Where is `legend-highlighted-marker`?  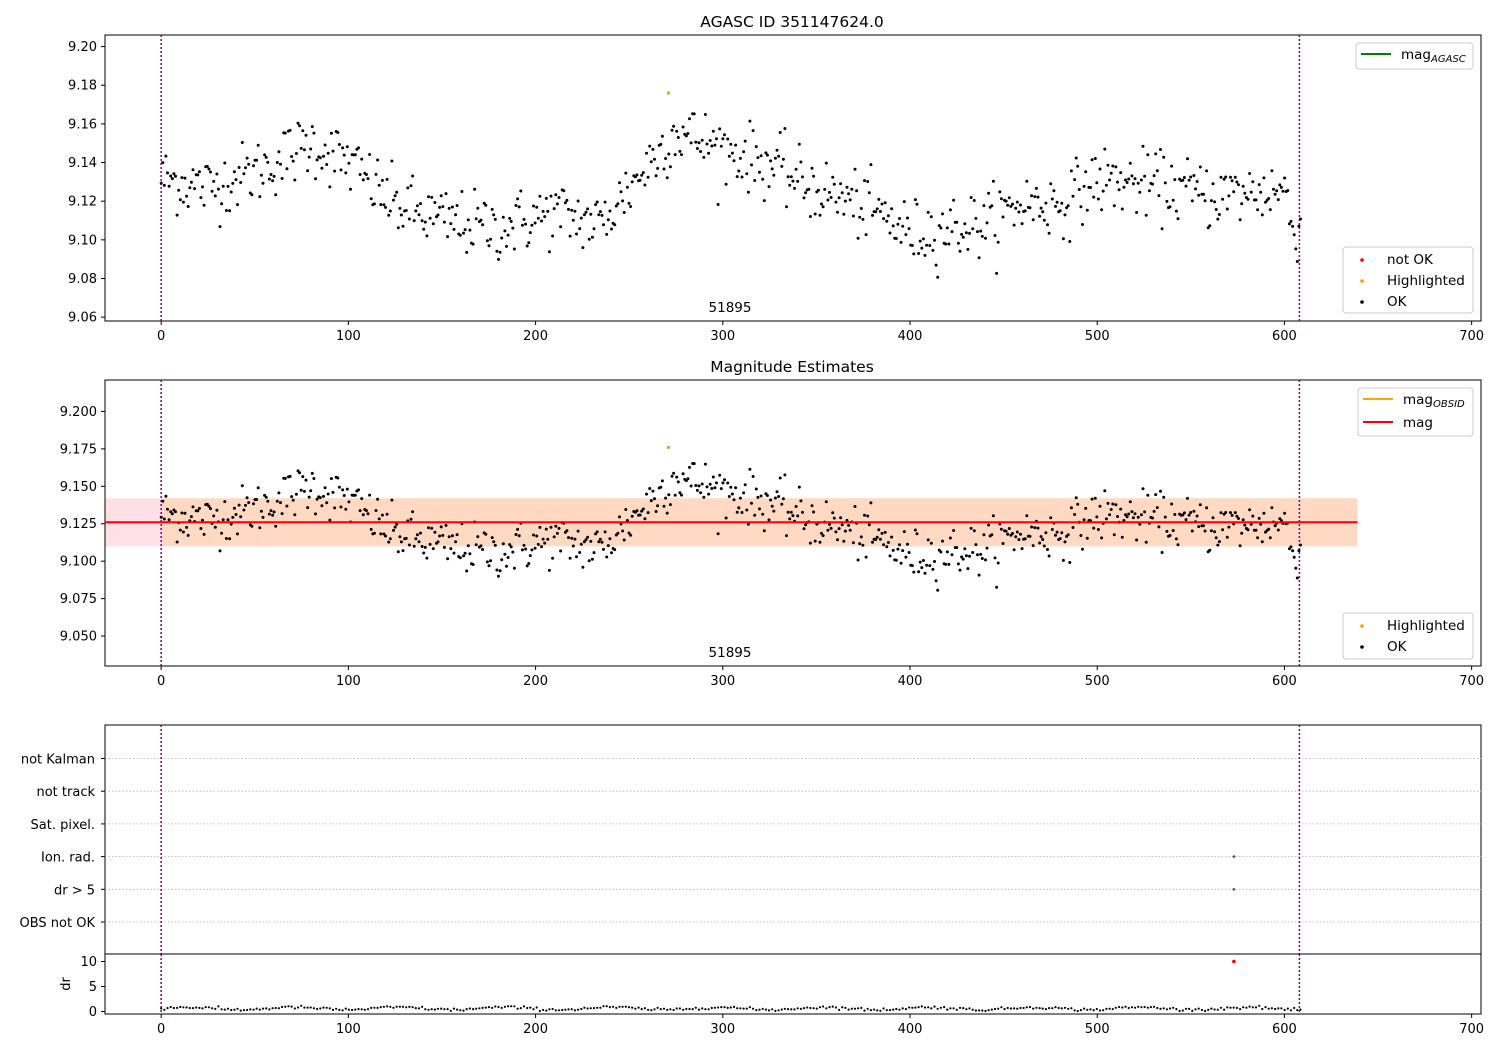
legend-highlighted-marker is located at coordinates (1362, 281).